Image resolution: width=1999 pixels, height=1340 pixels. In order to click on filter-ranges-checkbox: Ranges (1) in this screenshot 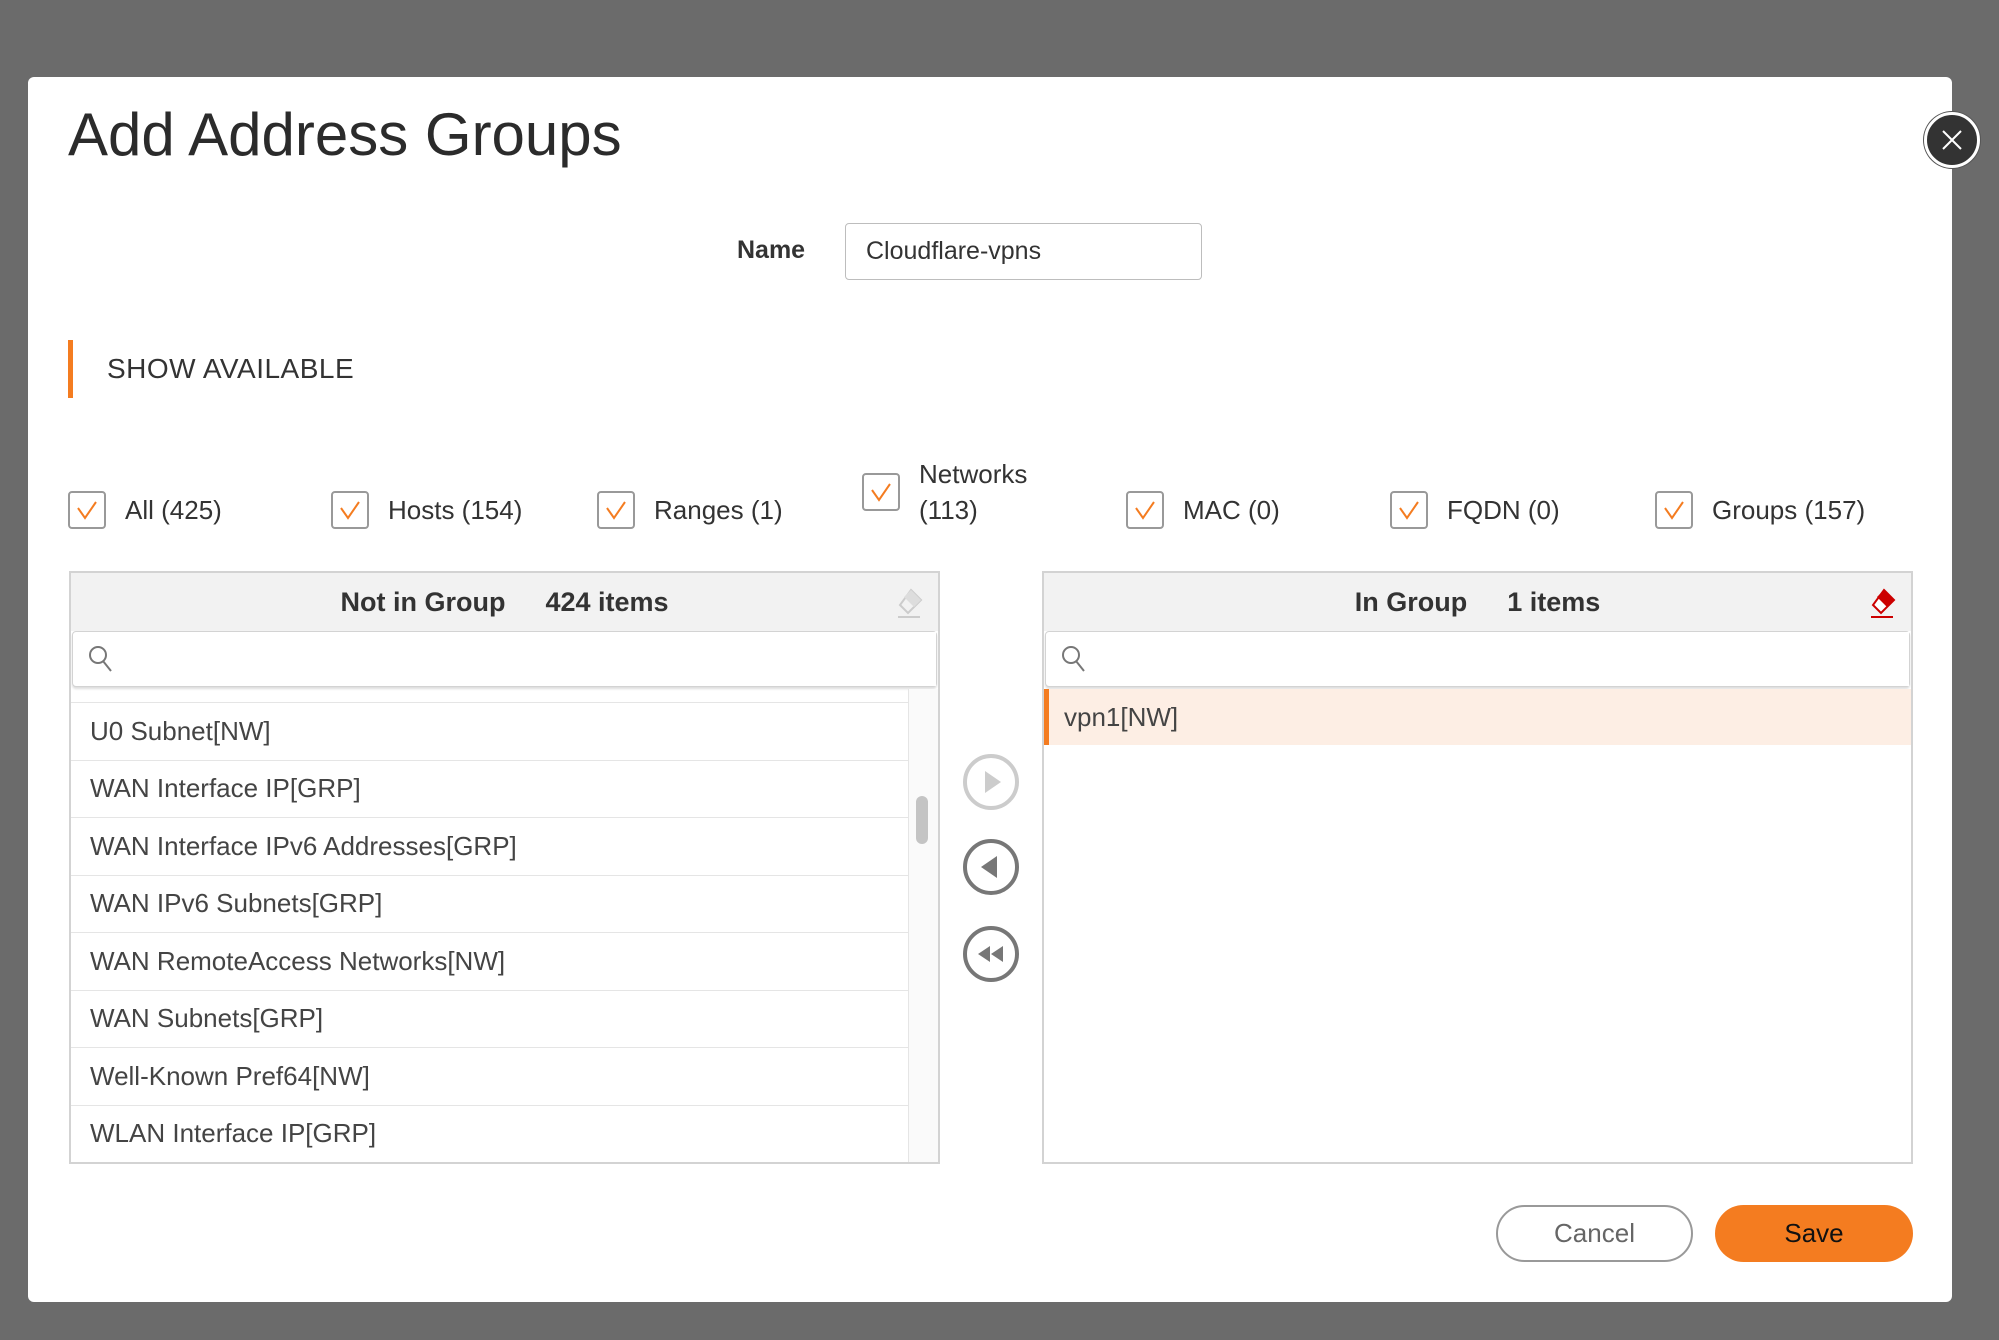, I will do `click(690, 510)`.